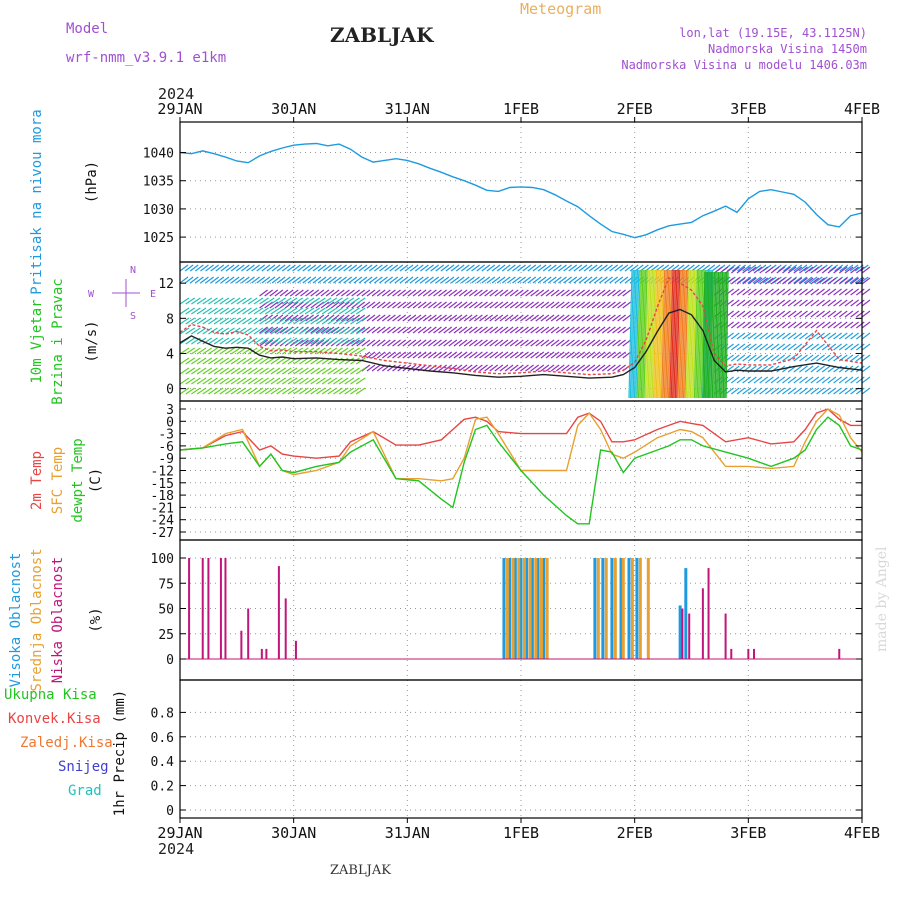 This screenshot has height=900, width=900. I want to click on y-tick-label: 4, so click(170, 354).